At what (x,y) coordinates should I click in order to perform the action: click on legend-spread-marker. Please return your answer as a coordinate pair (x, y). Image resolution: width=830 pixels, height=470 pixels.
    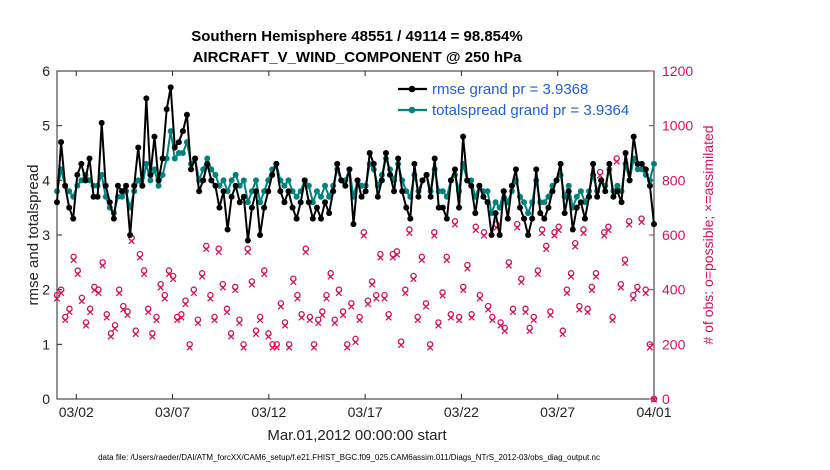
    Looking at the image, I should click on (412, 110).